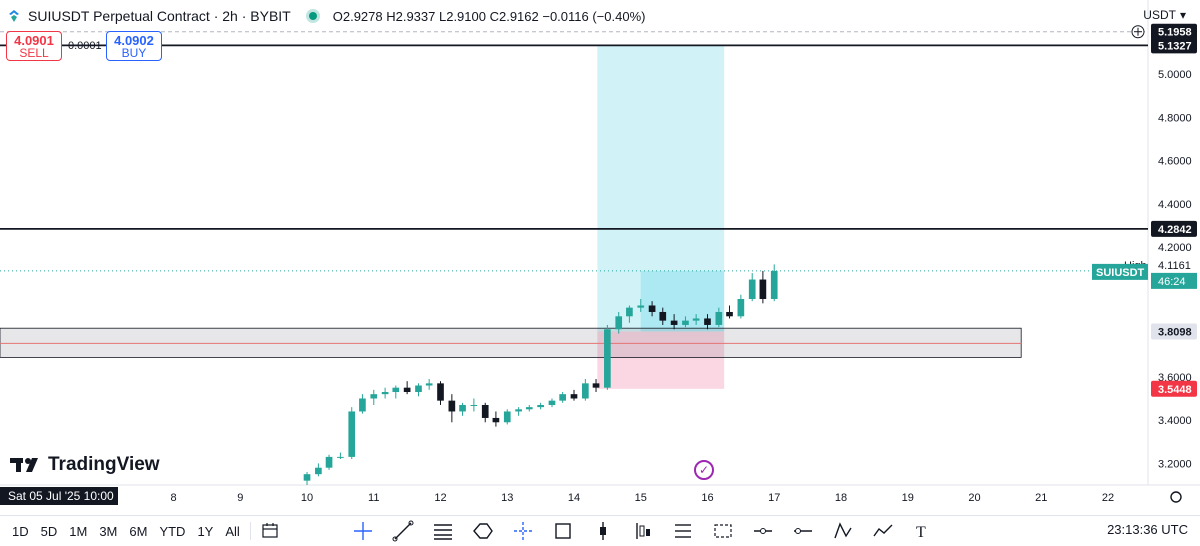 This screenshot has height=546, width=1200. Describe the element at coordinates (563, 531) in the screenshot. I see `rectangle-icon` at that location.